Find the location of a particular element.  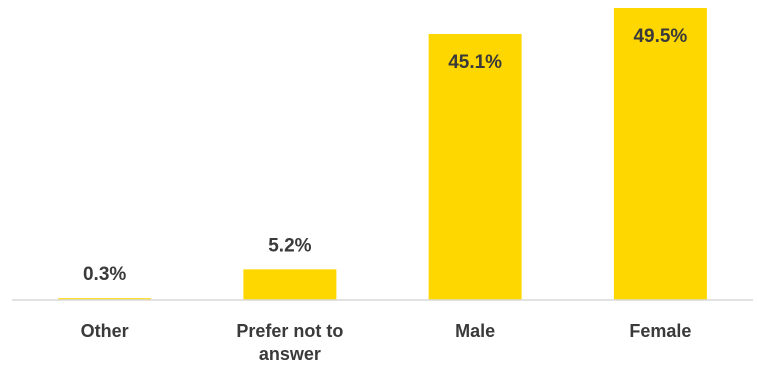

x-tick-label-male: Male is located at coordinates (475, 331).